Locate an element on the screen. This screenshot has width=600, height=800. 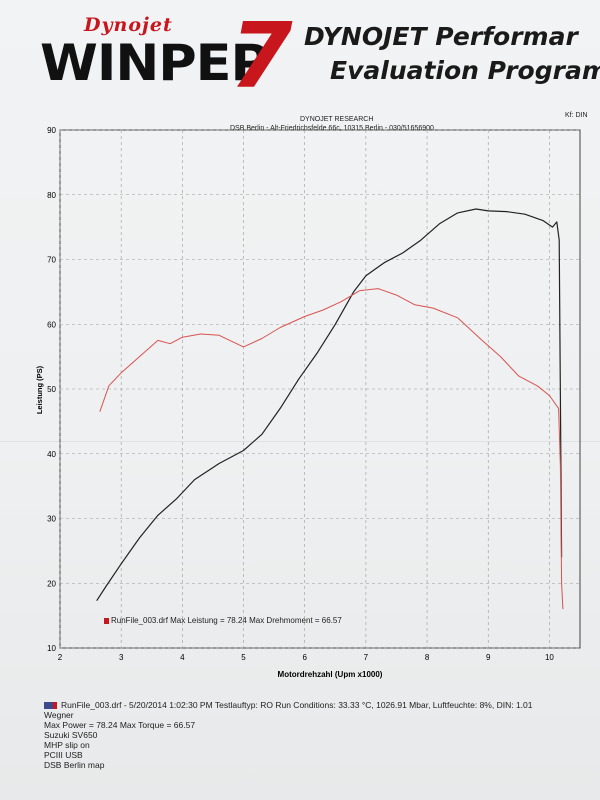
x-tick-label: 8 is located at coordinates (427, 657).